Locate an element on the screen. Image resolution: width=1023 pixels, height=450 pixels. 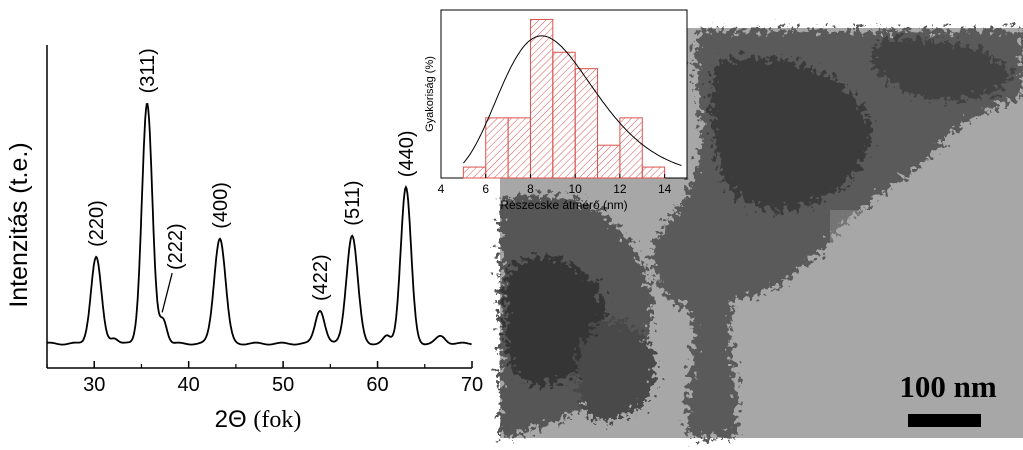
xrd-x-tick-label: 70 is located at coordinates (472, 385).